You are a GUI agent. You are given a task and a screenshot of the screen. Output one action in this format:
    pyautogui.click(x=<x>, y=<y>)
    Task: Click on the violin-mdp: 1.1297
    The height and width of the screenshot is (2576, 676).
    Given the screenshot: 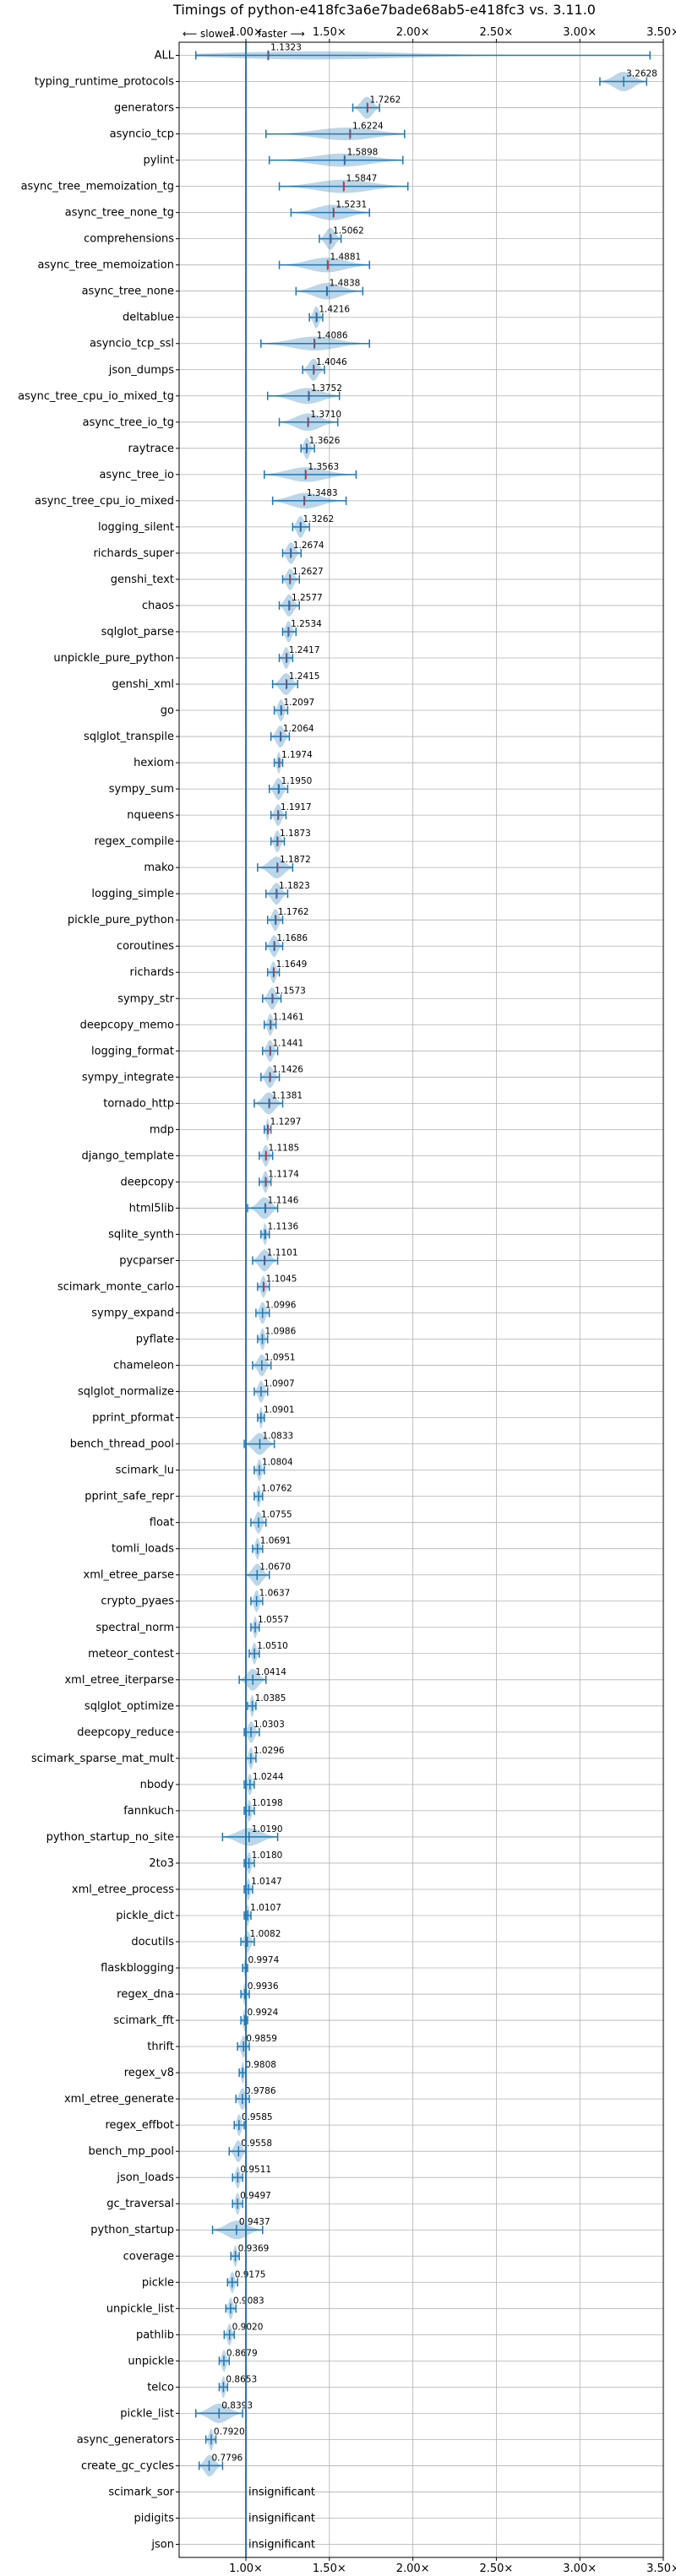 What is the action you would take?
    pyautogui.click(x=283, y=1129)
    